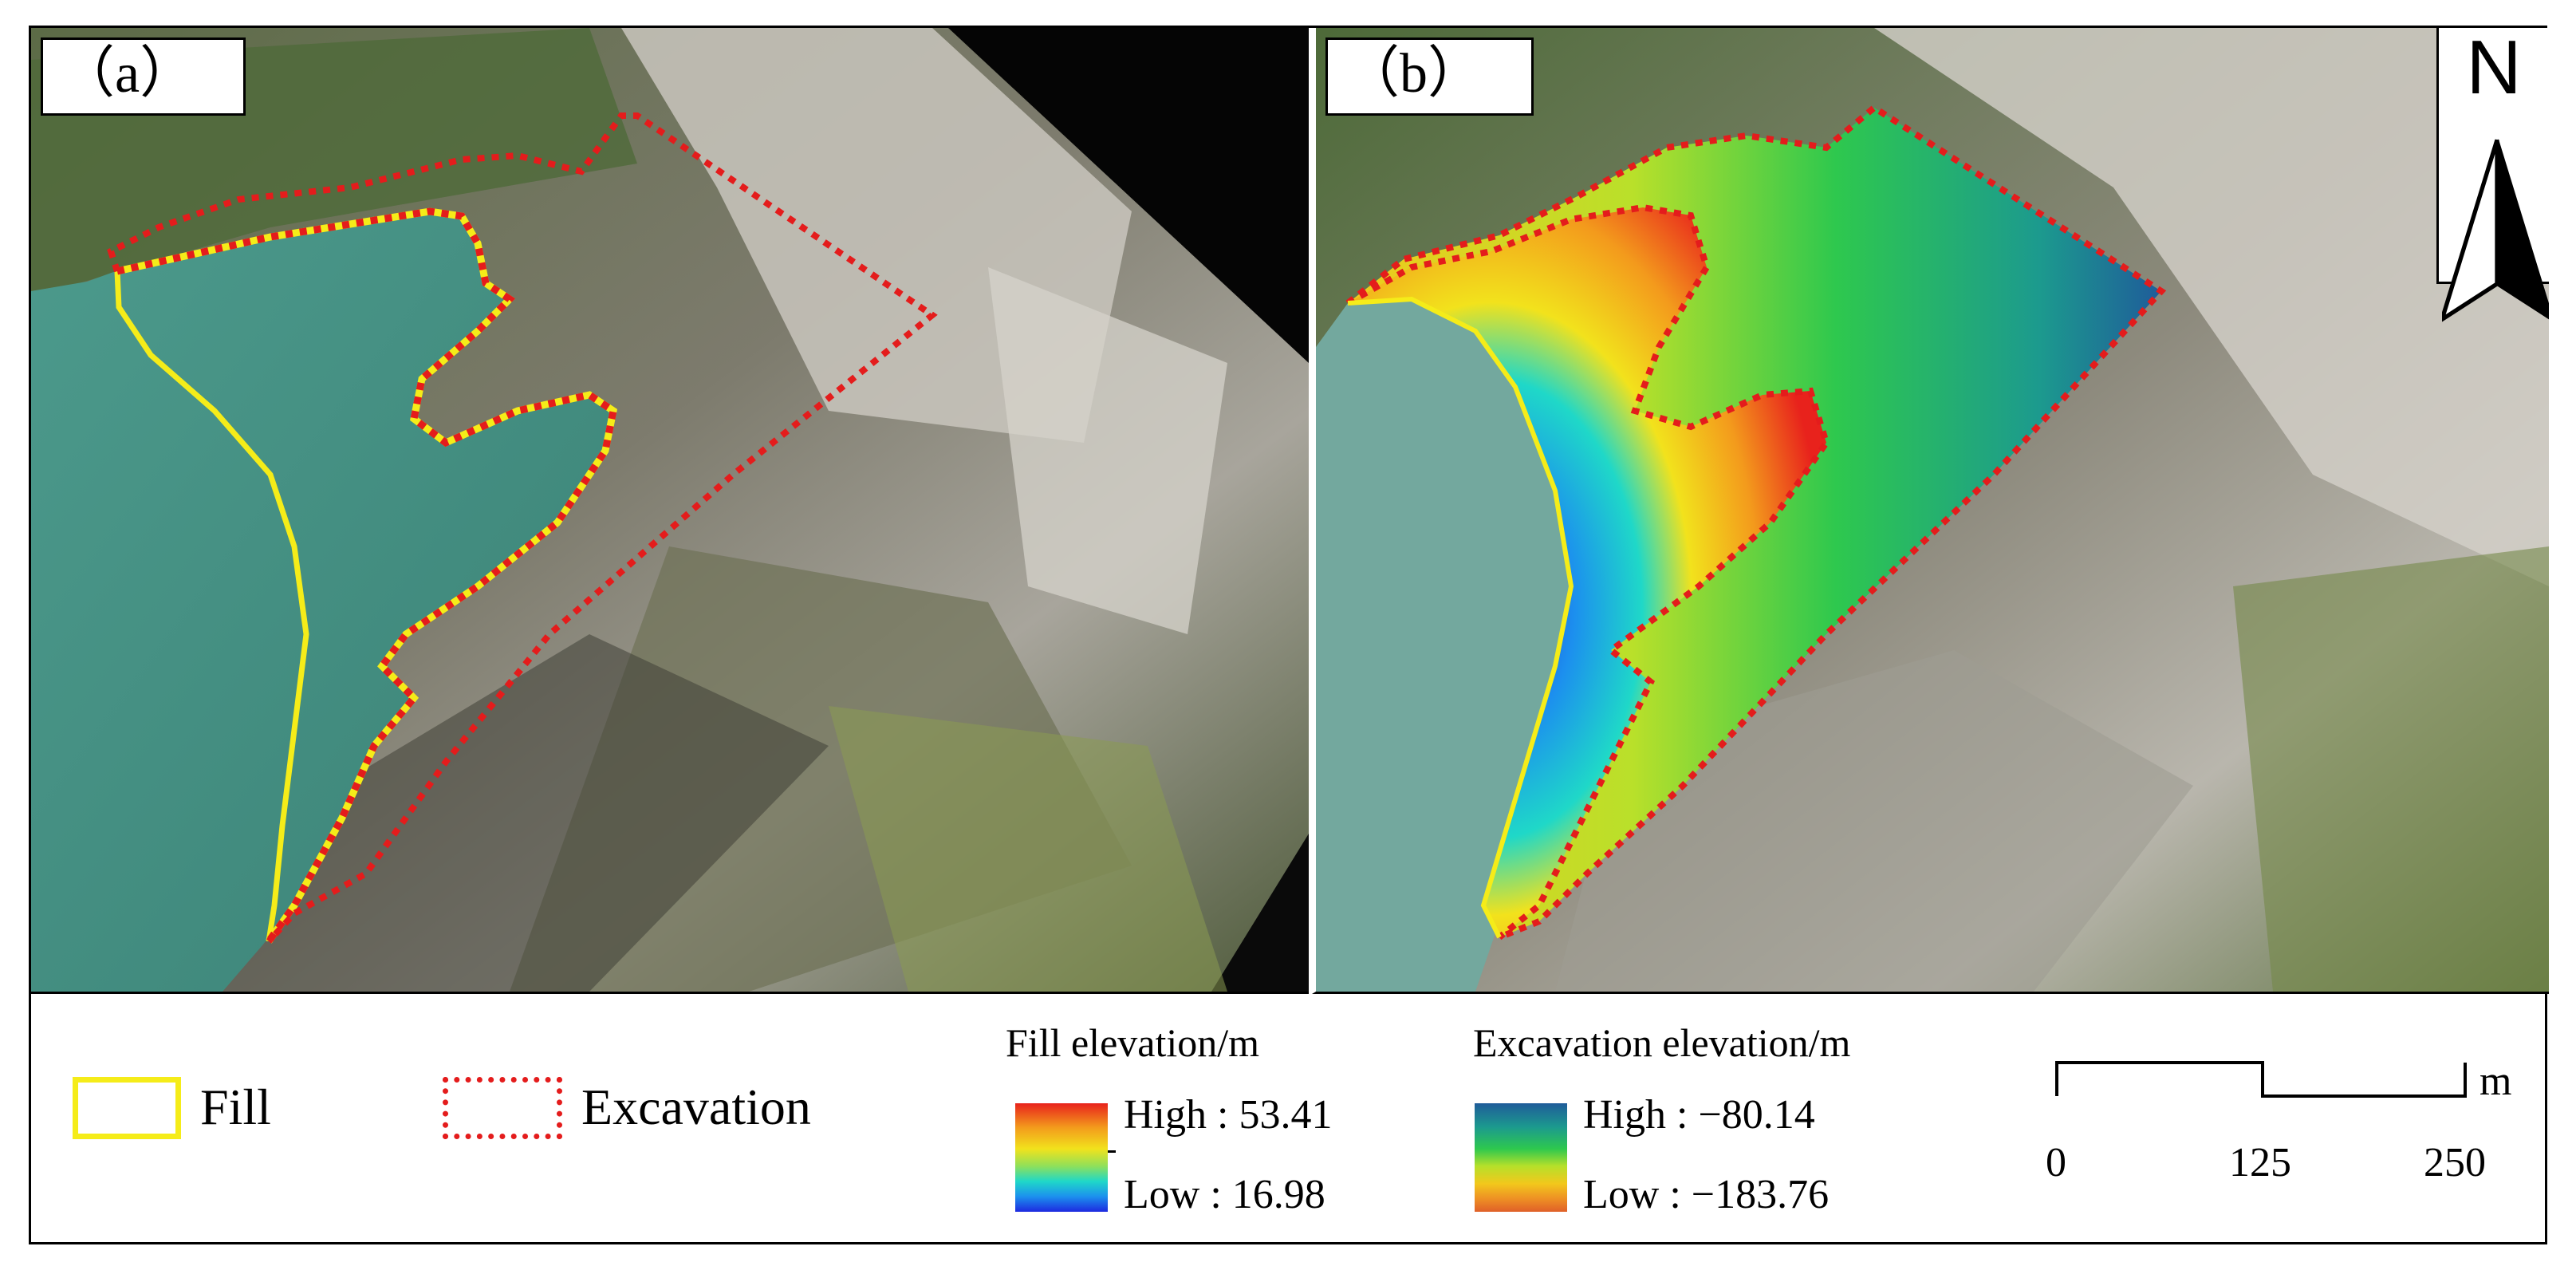 Image resolution: width=2576 pixels, height=1270 pixels. I want to click on fill-color-ramp, so click(1061, 1157).